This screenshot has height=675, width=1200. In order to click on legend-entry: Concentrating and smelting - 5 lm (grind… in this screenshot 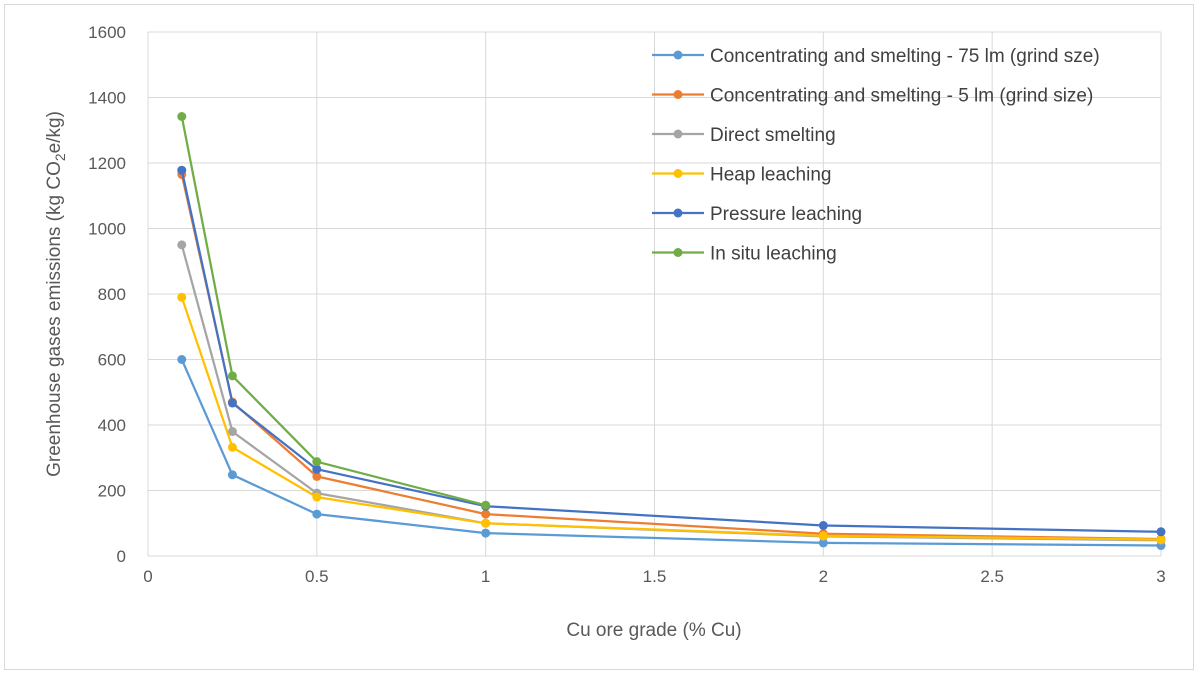, I will do `click(872, 96)`.